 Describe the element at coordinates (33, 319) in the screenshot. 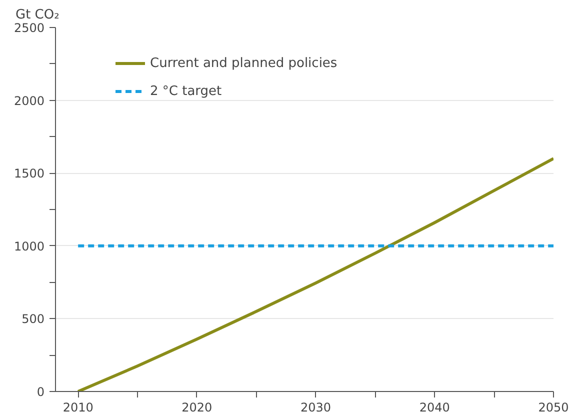

I see `y-tick-label: 500` at that location.